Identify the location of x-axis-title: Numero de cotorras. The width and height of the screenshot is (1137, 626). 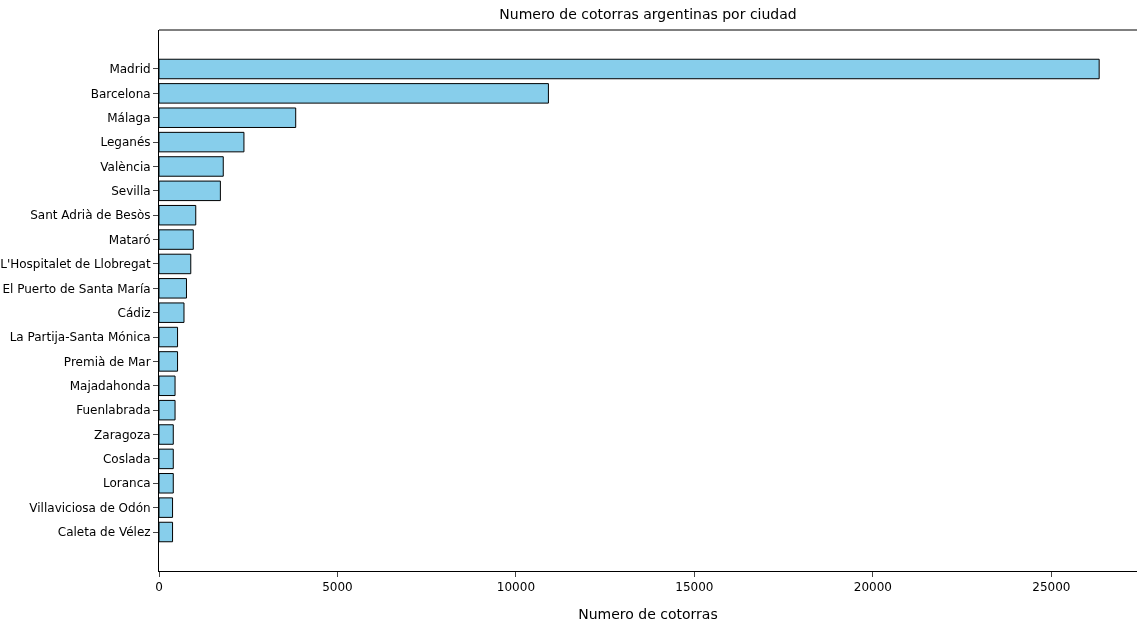
(648, 613).